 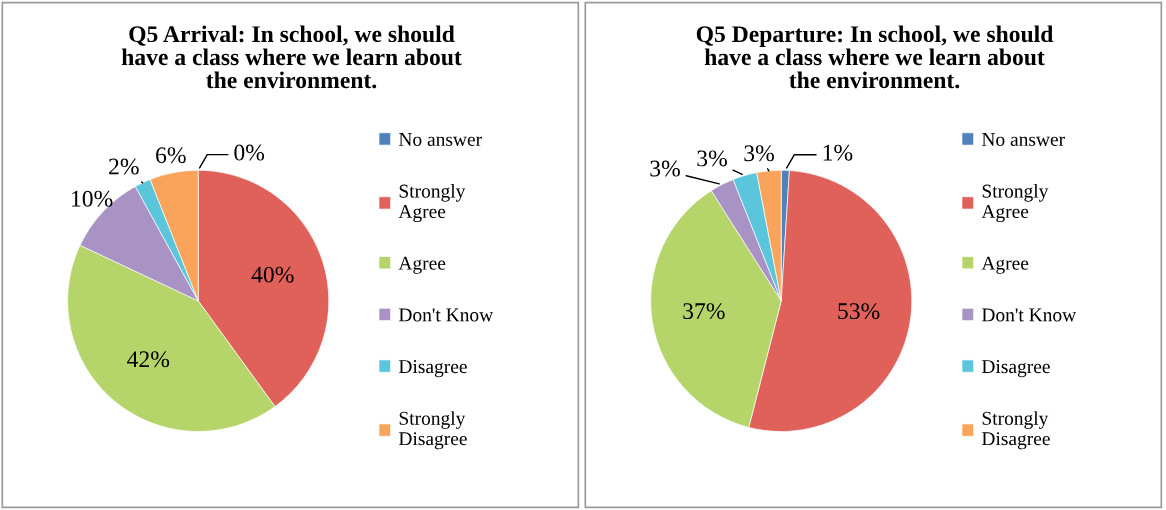 What do you see at coordinates (838, 152) in the screenshot?
I see `data-label: 1%` at bounding box center [838, 152].